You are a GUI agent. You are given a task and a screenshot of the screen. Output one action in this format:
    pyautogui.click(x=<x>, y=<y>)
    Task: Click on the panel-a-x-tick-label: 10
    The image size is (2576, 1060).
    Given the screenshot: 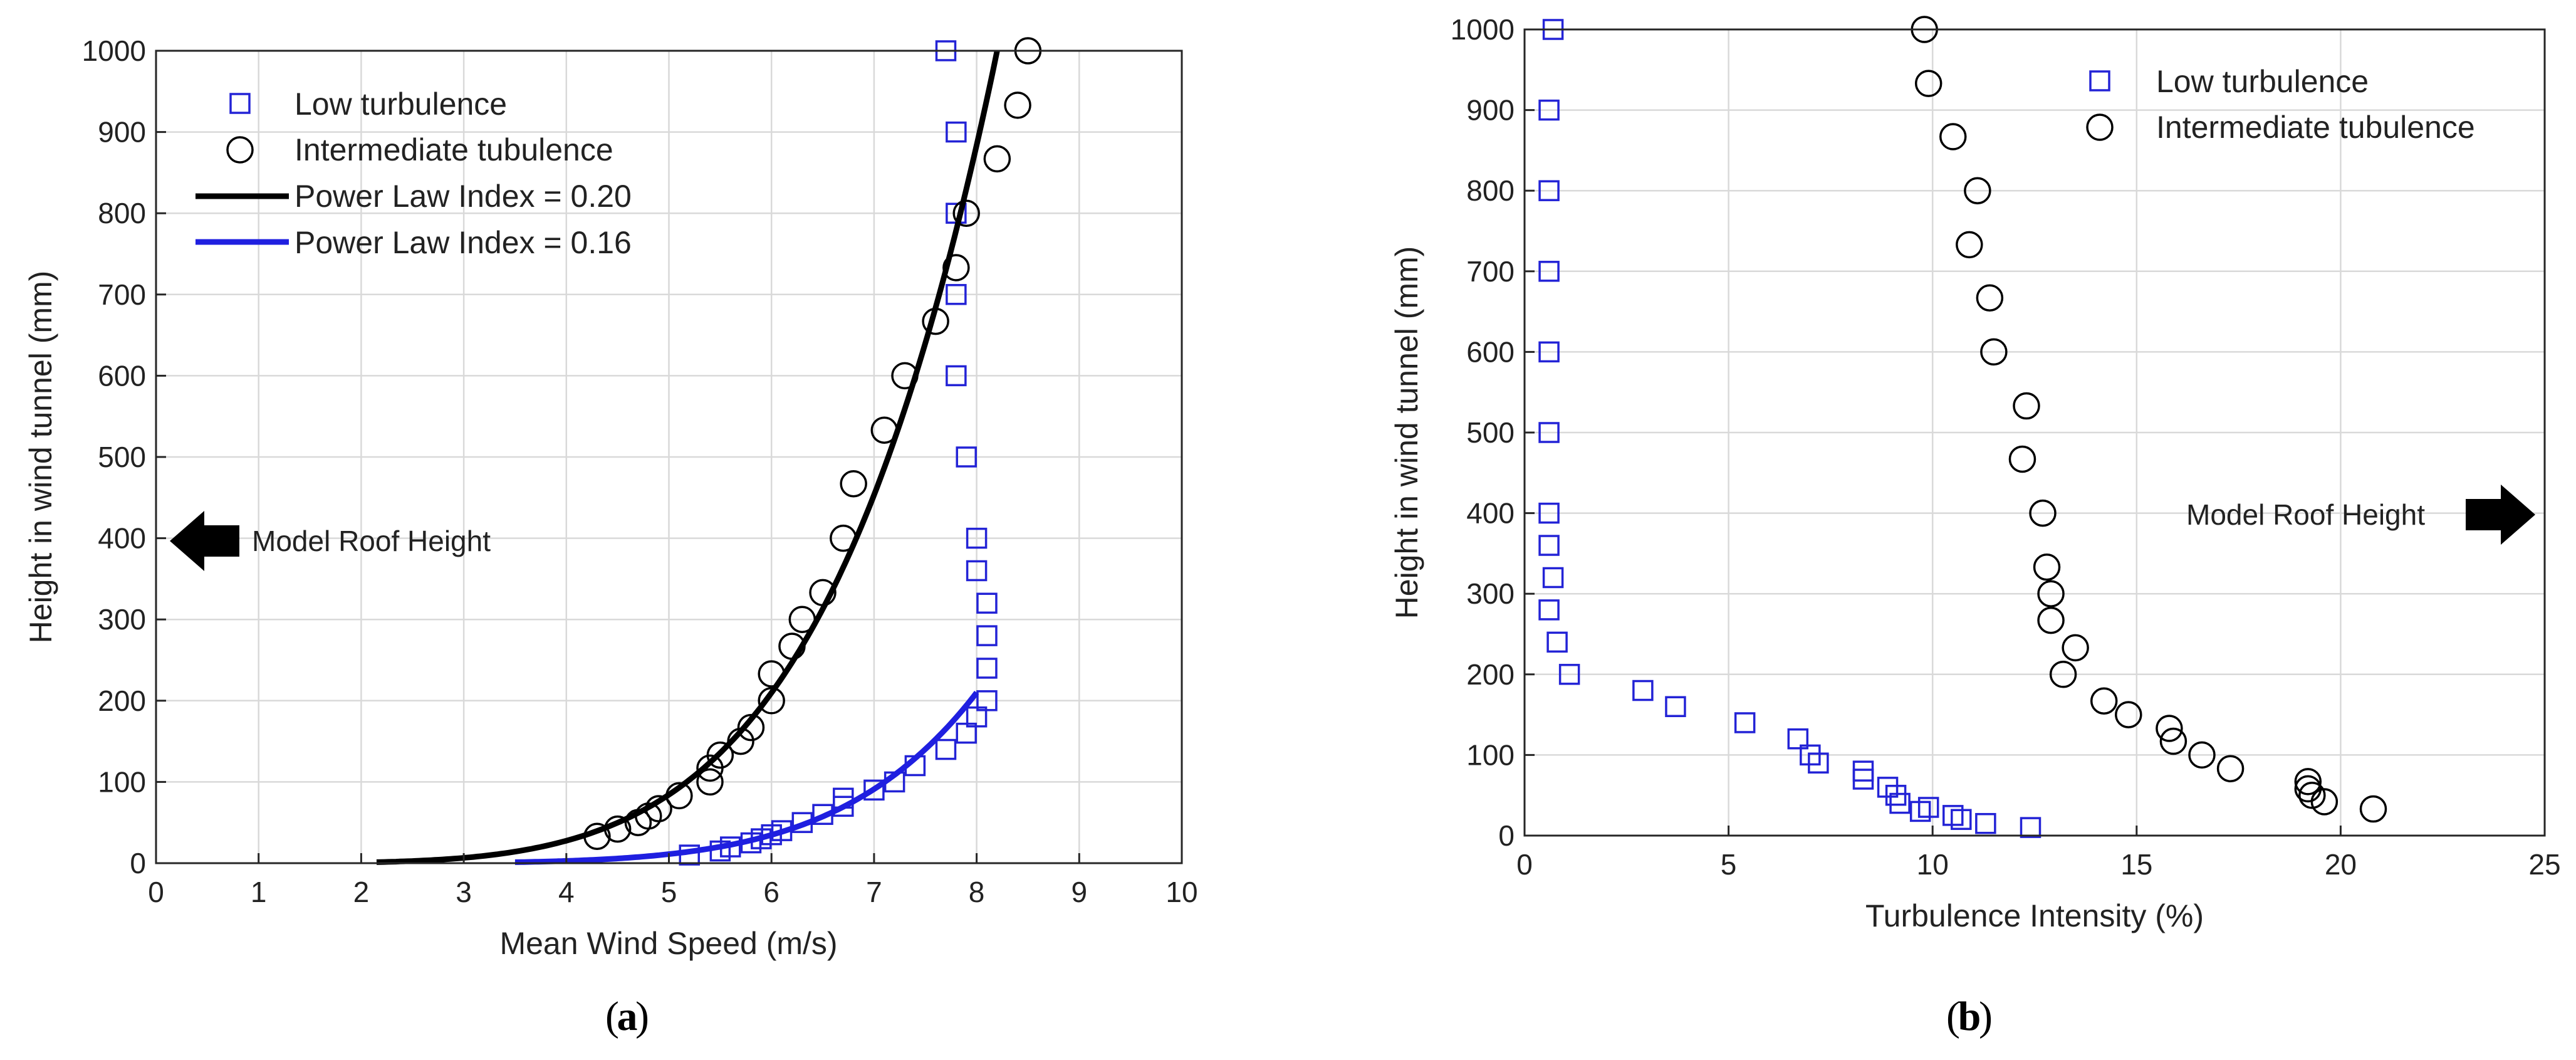 What is the action you would take?
    pyautogui.click(x=1181, y=892)
    